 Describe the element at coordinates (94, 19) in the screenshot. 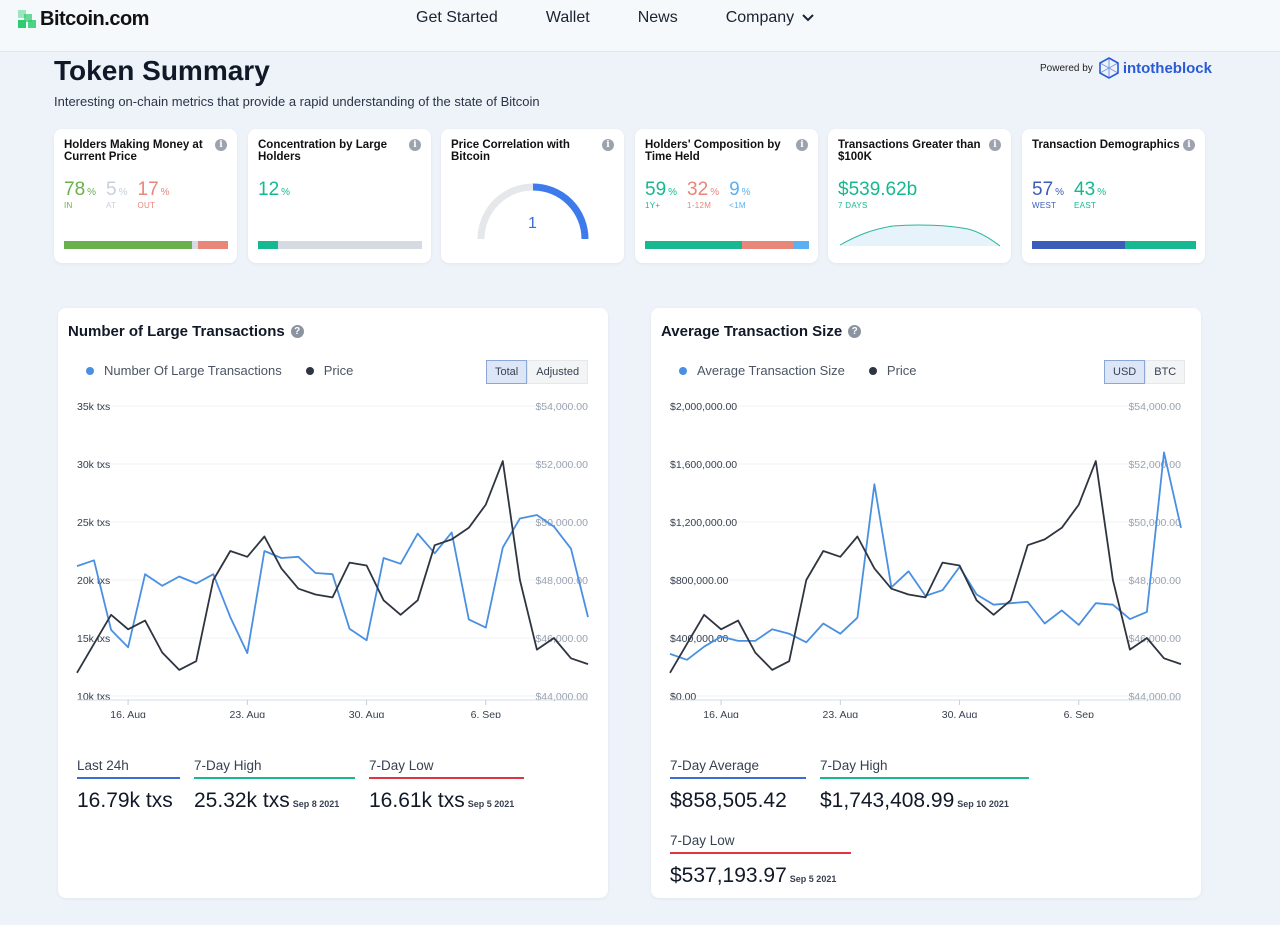

I see `logo-text: Bitcoin.com` at that location.